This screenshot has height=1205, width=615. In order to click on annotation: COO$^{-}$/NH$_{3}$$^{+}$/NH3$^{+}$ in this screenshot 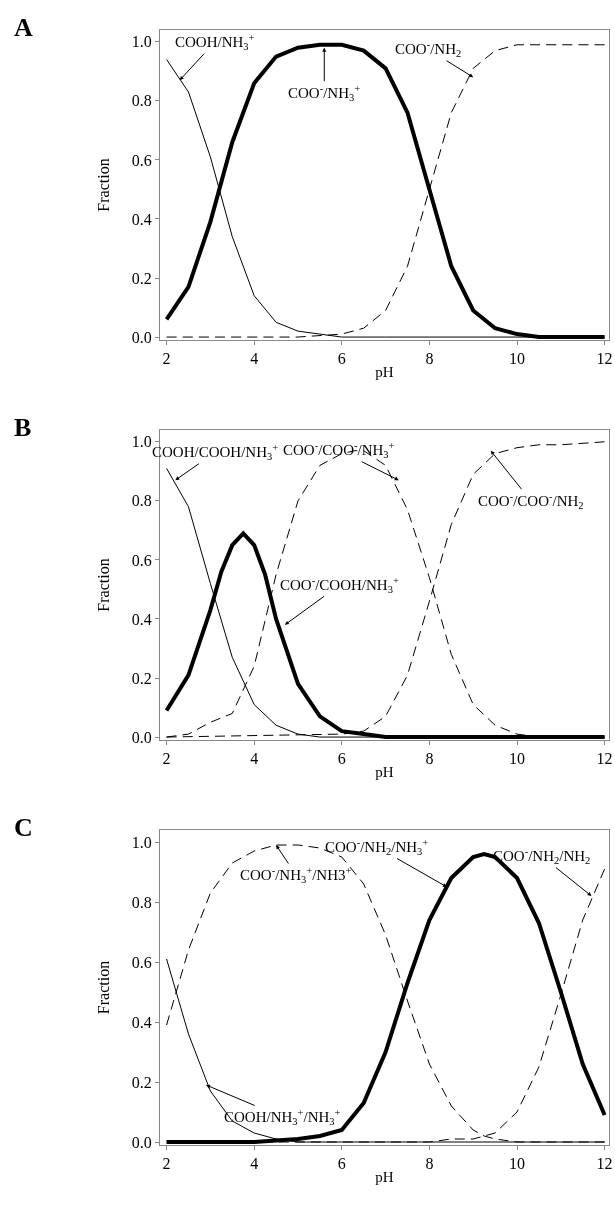, I will do `click(296, 875)`.